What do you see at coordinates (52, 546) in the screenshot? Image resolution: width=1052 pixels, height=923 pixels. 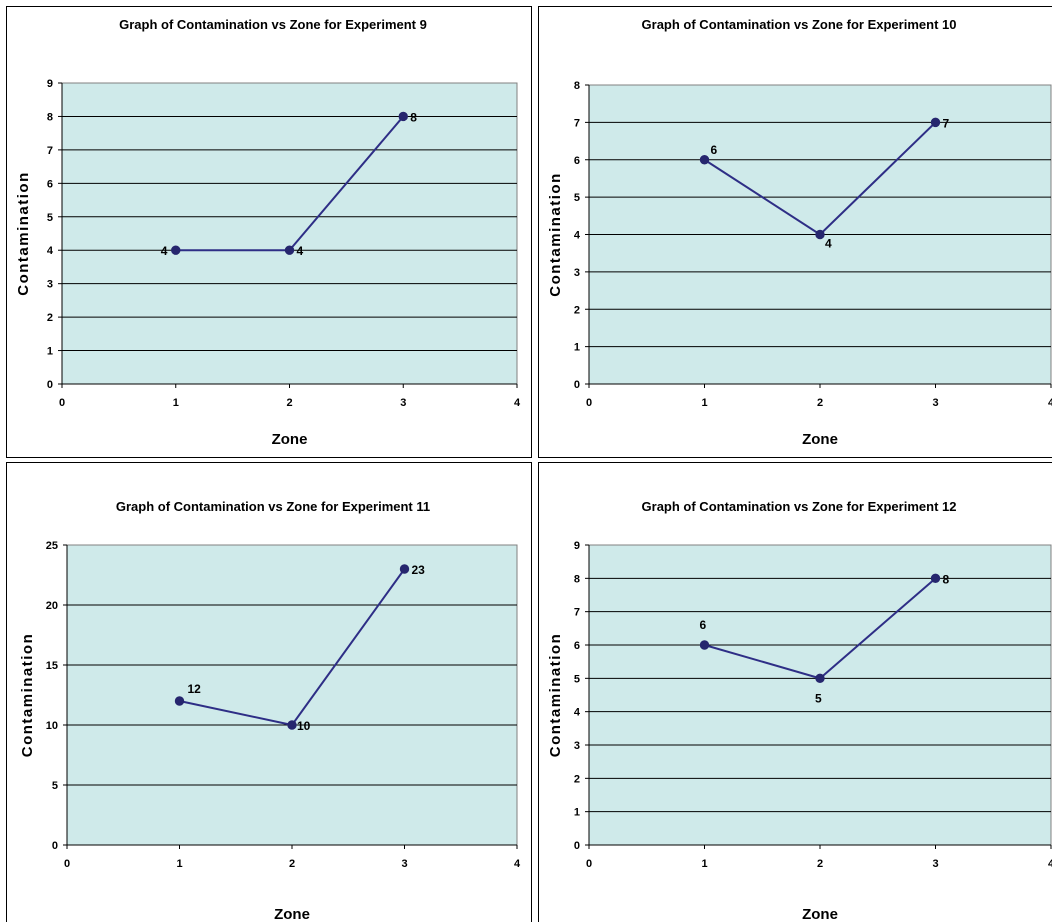 I see `y-tick-label: 25` at bounding box center [52, 546].